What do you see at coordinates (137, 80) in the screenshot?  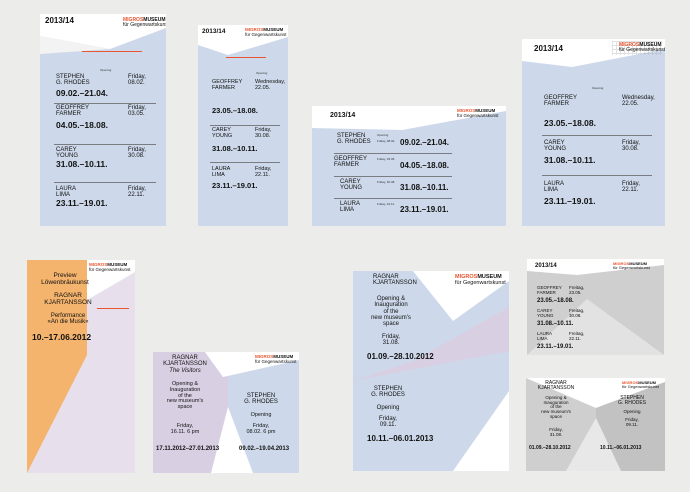 I see `opening-date: Friday, 08.02.` at bounding box center [137, 80].